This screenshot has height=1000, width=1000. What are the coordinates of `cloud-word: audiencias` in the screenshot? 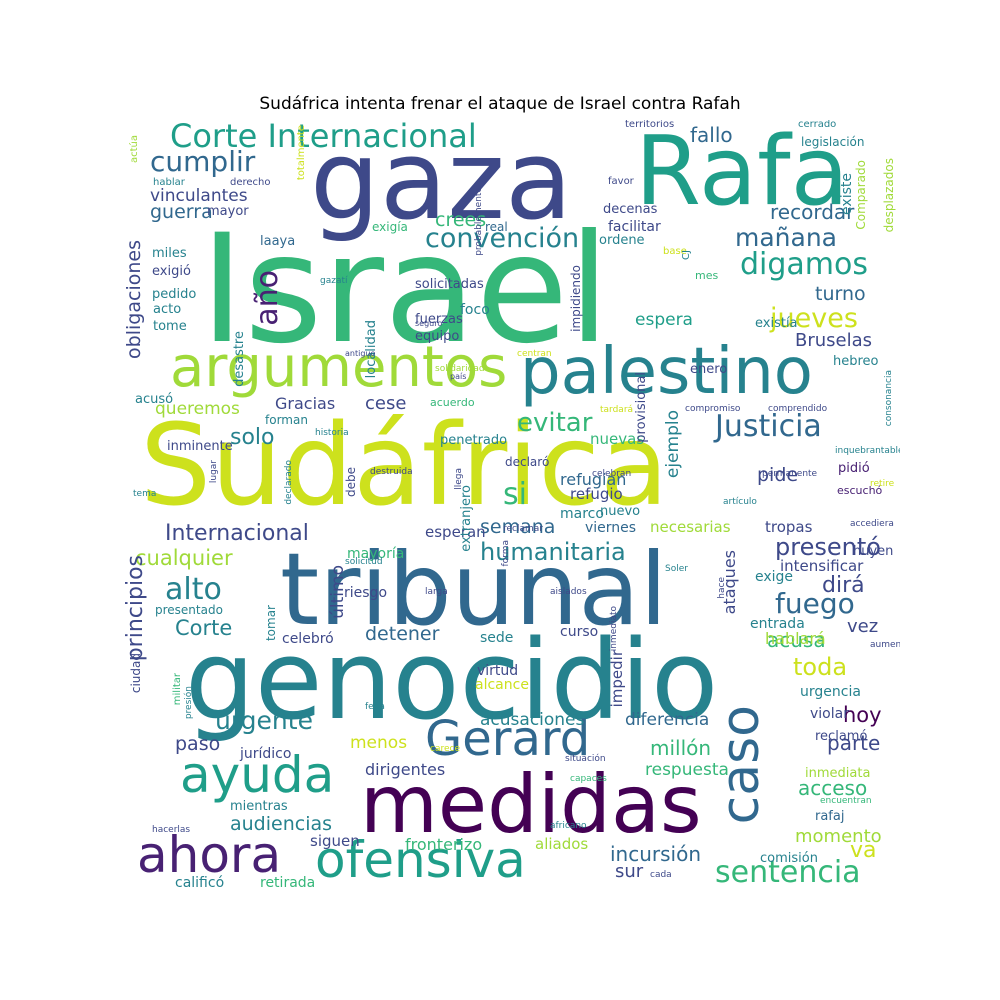 It's located at (281, 824).